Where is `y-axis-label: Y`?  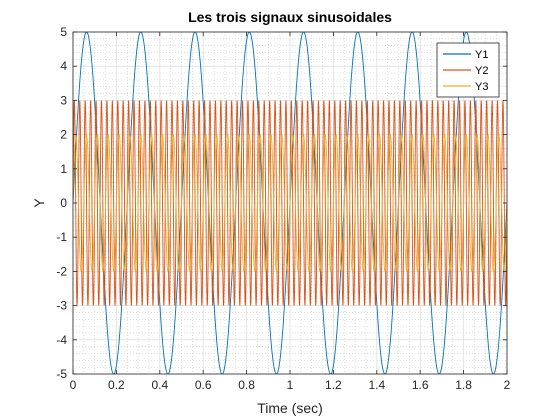 y-axis-label: Y is located at coordinates (39, 203).